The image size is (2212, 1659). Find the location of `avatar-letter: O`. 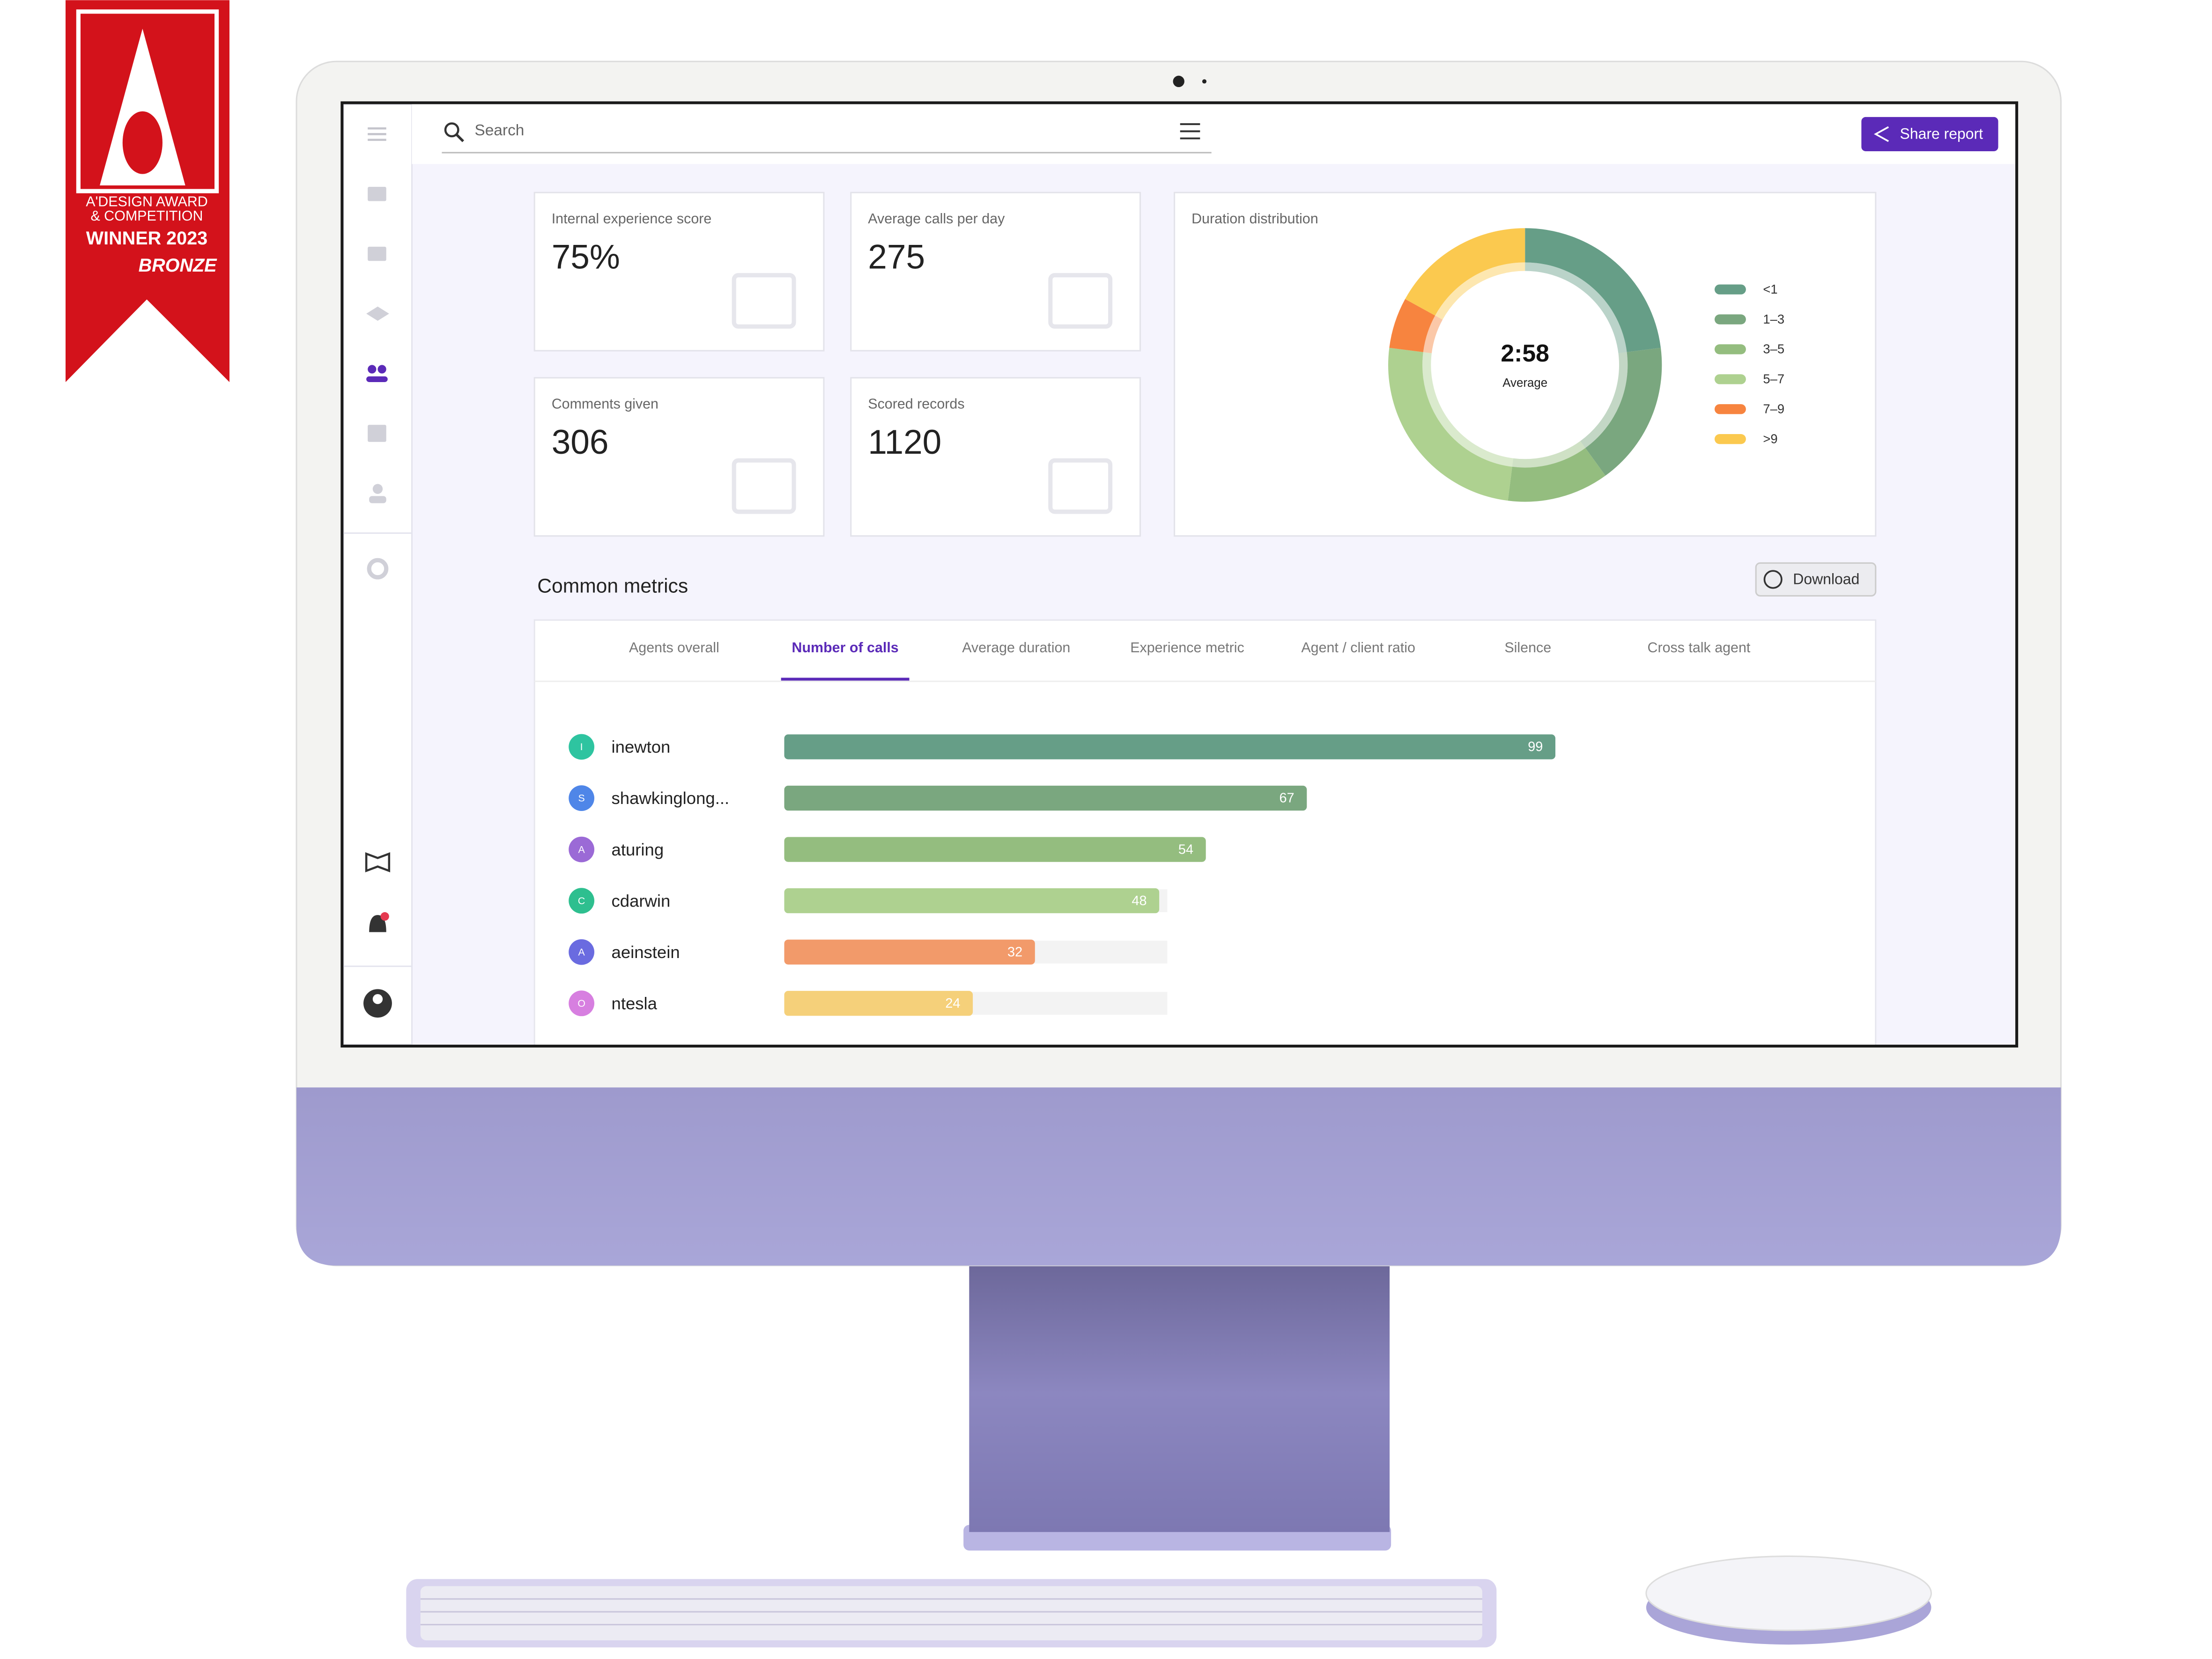

avatar-letter: O is located at coordinates (581, 1004).